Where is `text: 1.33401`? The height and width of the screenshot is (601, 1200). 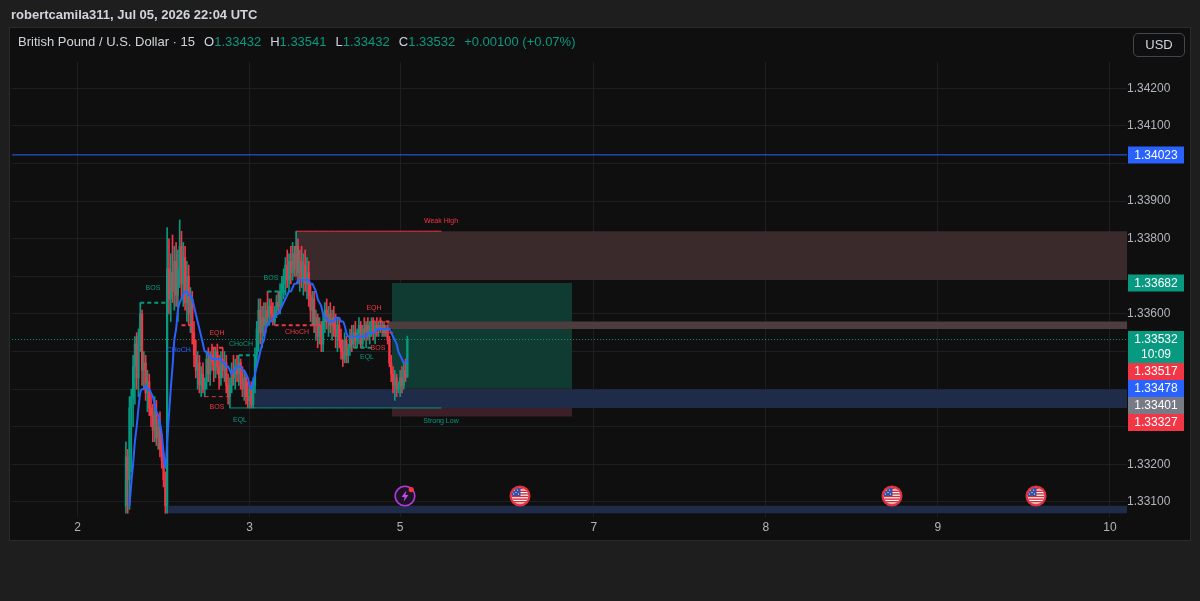 text: 1.33401 is located at coordinates (1156, 405).